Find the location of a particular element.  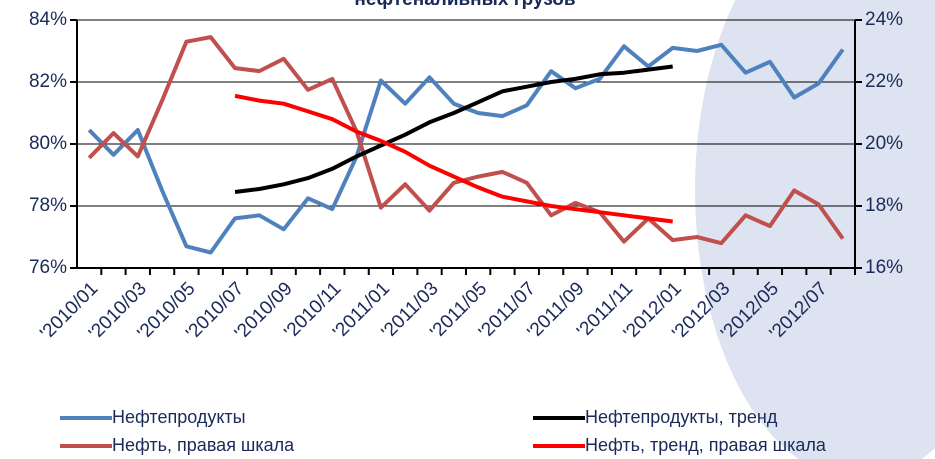

legend-label: Нефтепродукты, тренд is located at coordinates (681, 417).